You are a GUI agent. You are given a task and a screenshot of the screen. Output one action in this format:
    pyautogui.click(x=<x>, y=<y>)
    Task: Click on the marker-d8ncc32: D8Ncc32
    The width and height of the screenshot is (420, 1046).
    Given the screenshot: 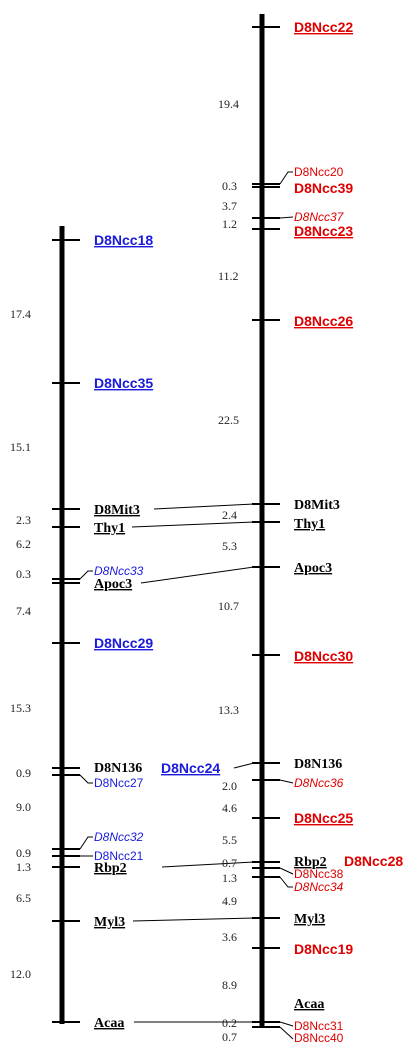 What is the action you would take?
    pyautogui.click(x=119, y=837)
    